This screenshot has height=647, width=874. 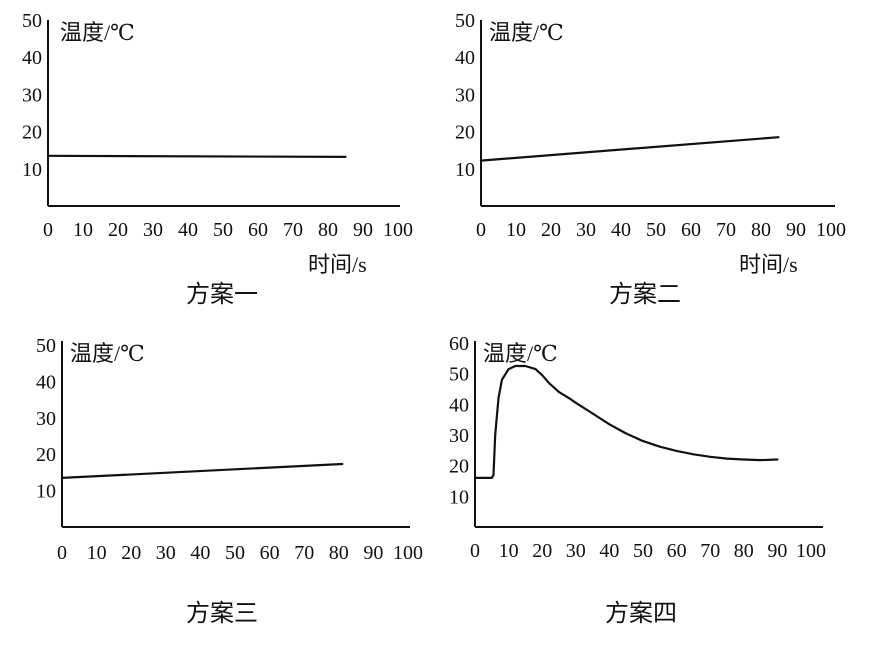 I want to click on chart-caption: 方案二, so click(x=645, y=294).